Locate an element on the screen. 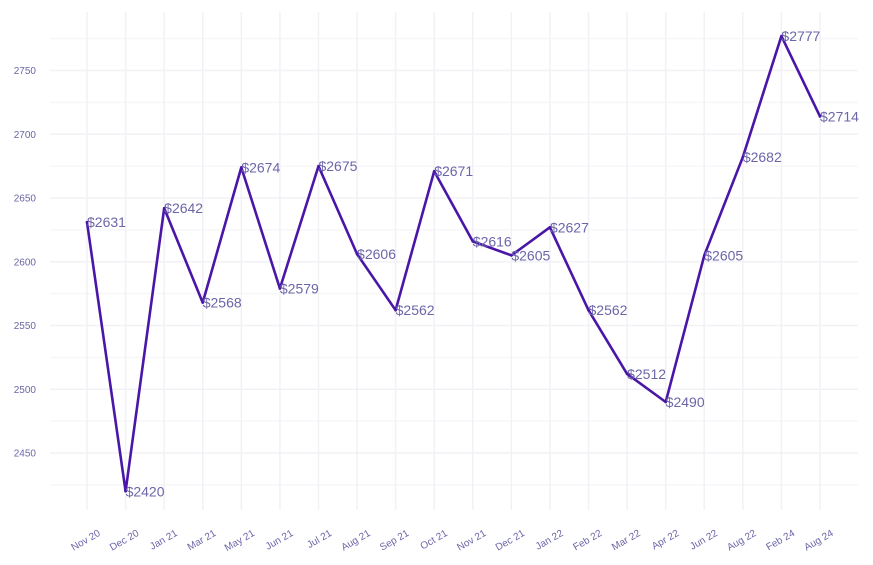 This screenshot has width=873, height=565. x-tick-label: Jan 21 is located at coordinates (164, 540).